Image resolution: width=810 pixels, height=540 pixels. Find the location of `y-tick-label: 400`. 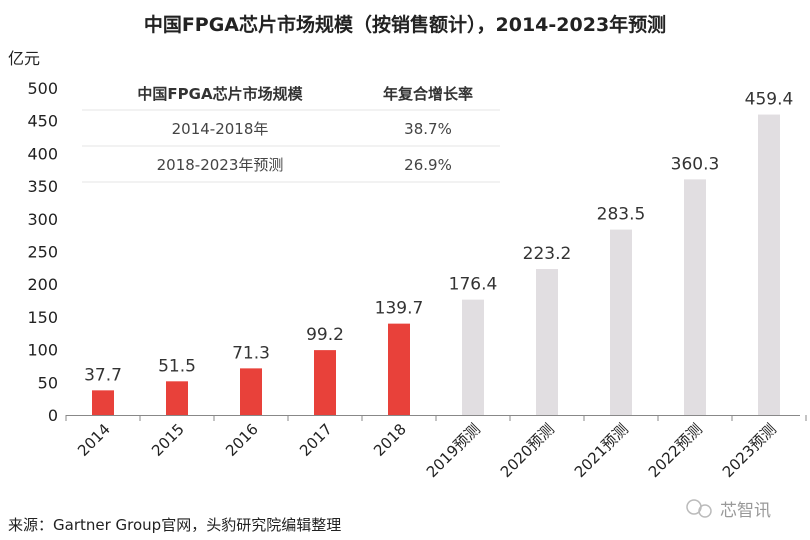

y-tick-label: 400 is located at coordinates (42, 153).